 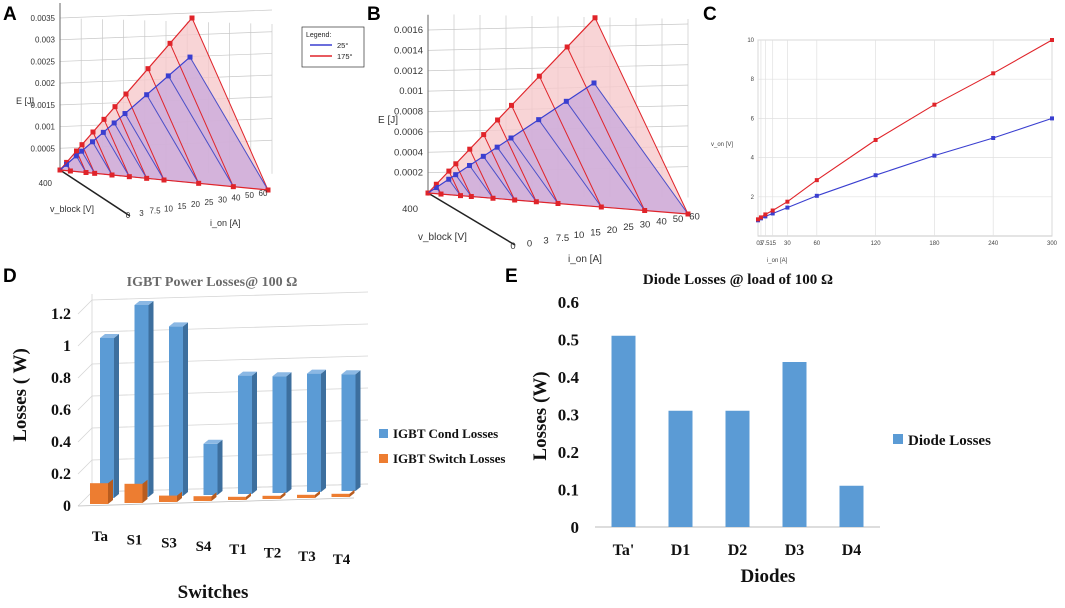 I want to click on x-tick-label: D3, so click(x=795, y=550).